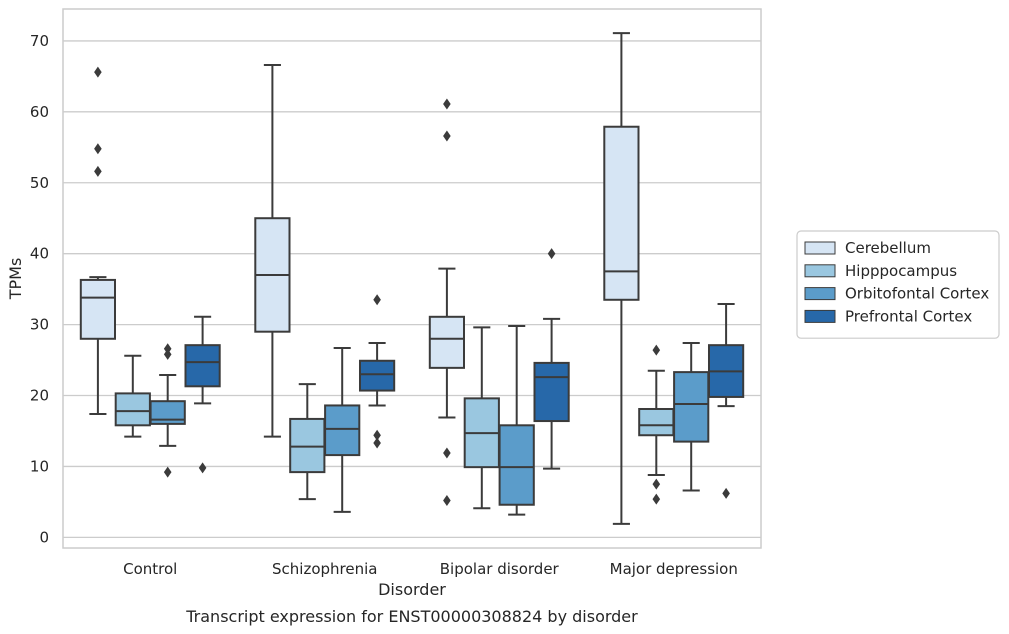 This screenshot has width=1009, height=634. What do you see at coordinates (324, 569) in the screenshot?
I see `x-tick-label: Schizophrenia` at bounding box center [324, 569].